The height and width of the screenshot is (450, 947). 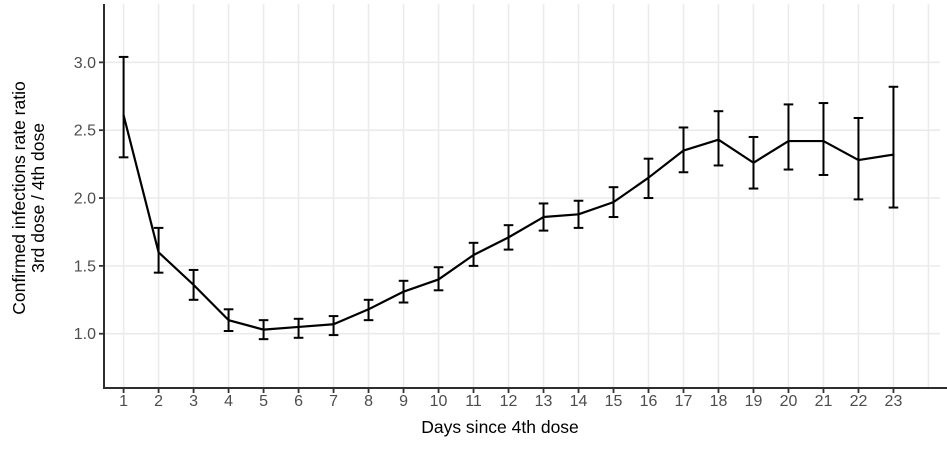 What do you see at coordinates (754, 401) in the screenshot?
I see `x-tick-label: 19` at bounding box center [754, 401].